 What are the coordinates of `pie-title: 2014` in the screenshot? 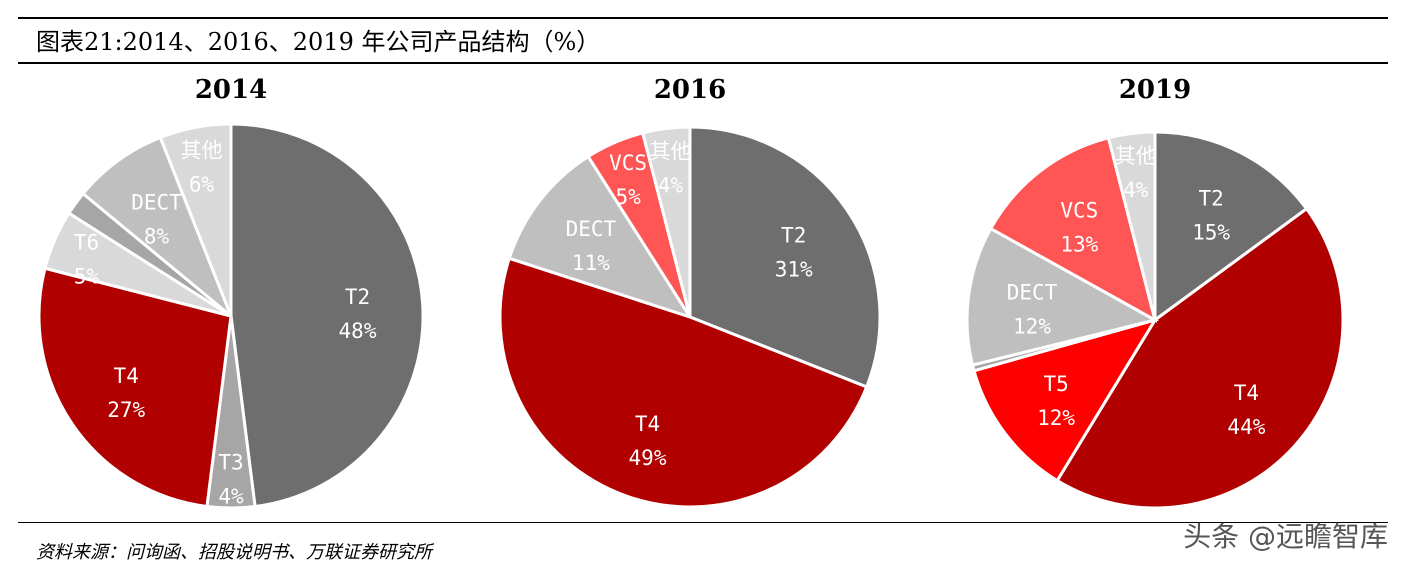 It's located at (231, 90).